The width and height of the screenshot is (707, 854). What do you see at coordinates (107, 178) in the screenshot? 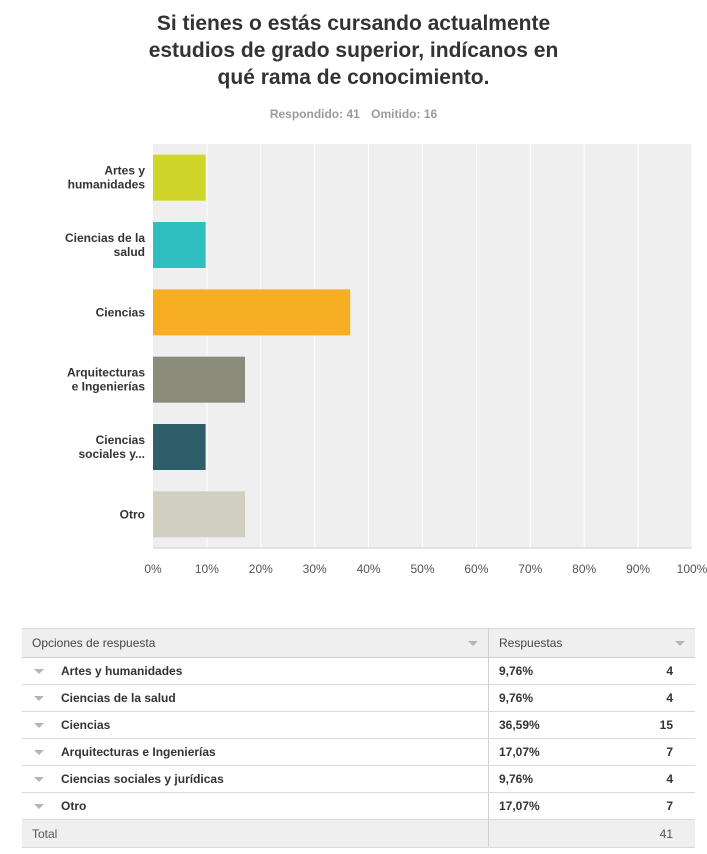
I see `y-category-label: Artes y humanidades` at bounding box center [107, 178].